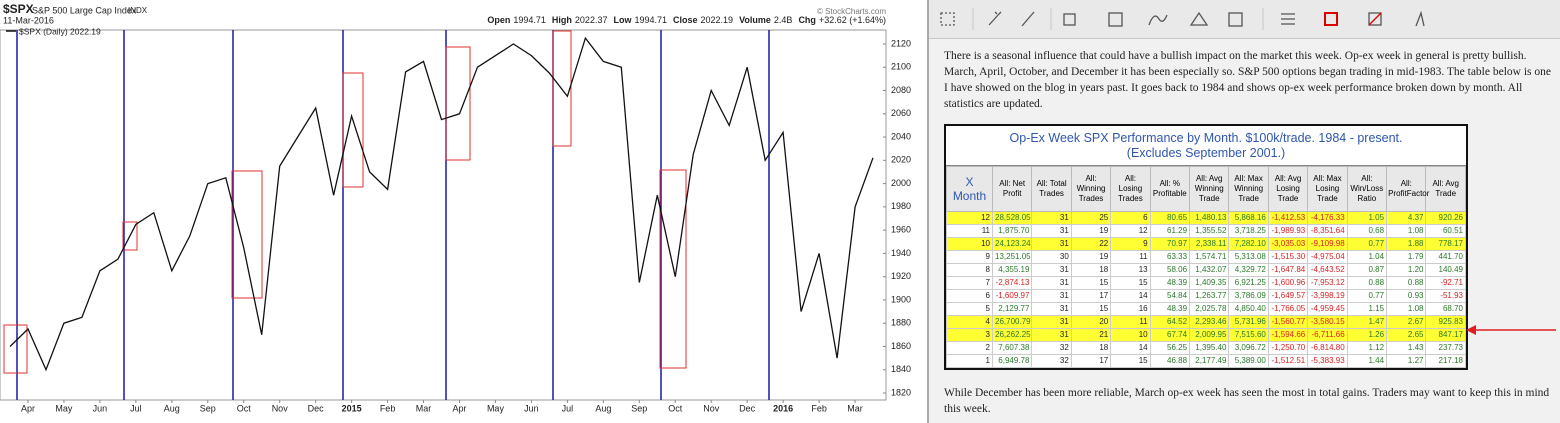 The height and width of the screenshot is (423, 1560). I want to click on quote-value: +32.62 (+1.64%), so click(852, 20).